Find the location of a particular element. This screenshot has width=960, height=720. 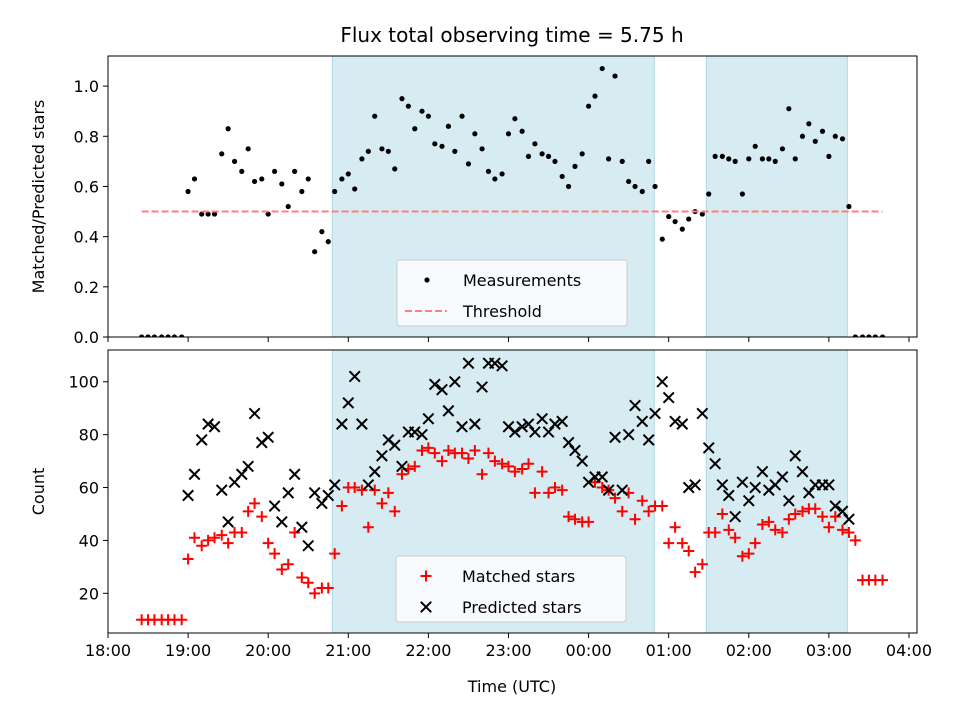

x-tick-label: 19:00 is located at coordinates (188, 650).